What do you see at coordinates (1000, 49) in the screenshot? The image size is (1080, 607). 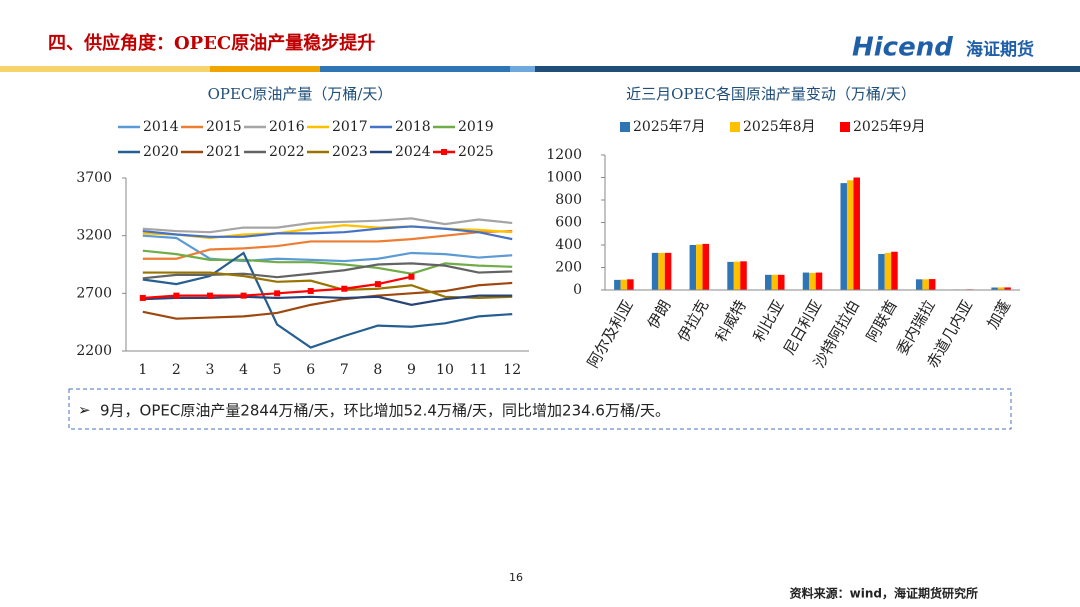 I see `logo-cn: 海证期货` at bounding box center [1000, 49].